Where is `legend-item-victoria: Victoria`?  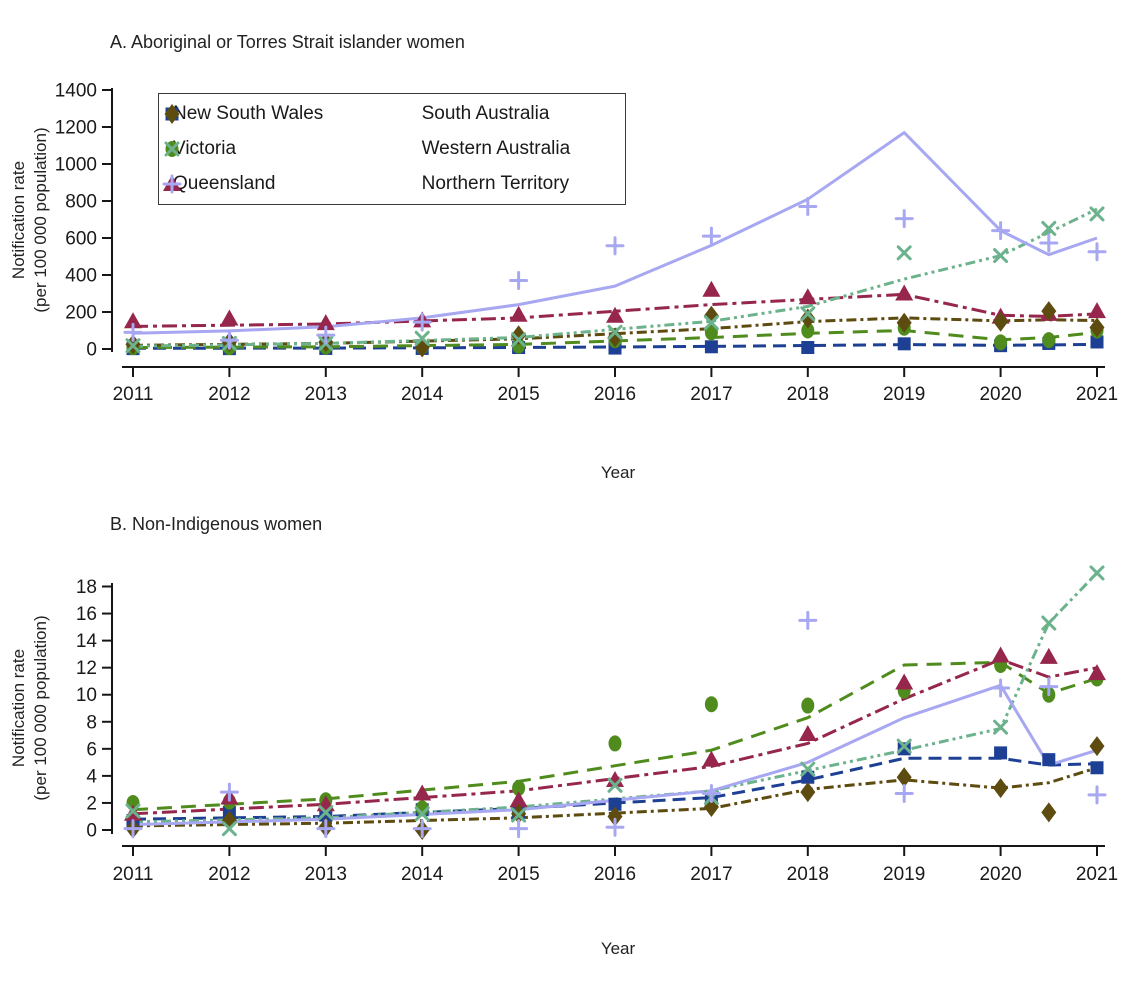 legend-item-victoria: Victoria is located at coordinates (293, 149).